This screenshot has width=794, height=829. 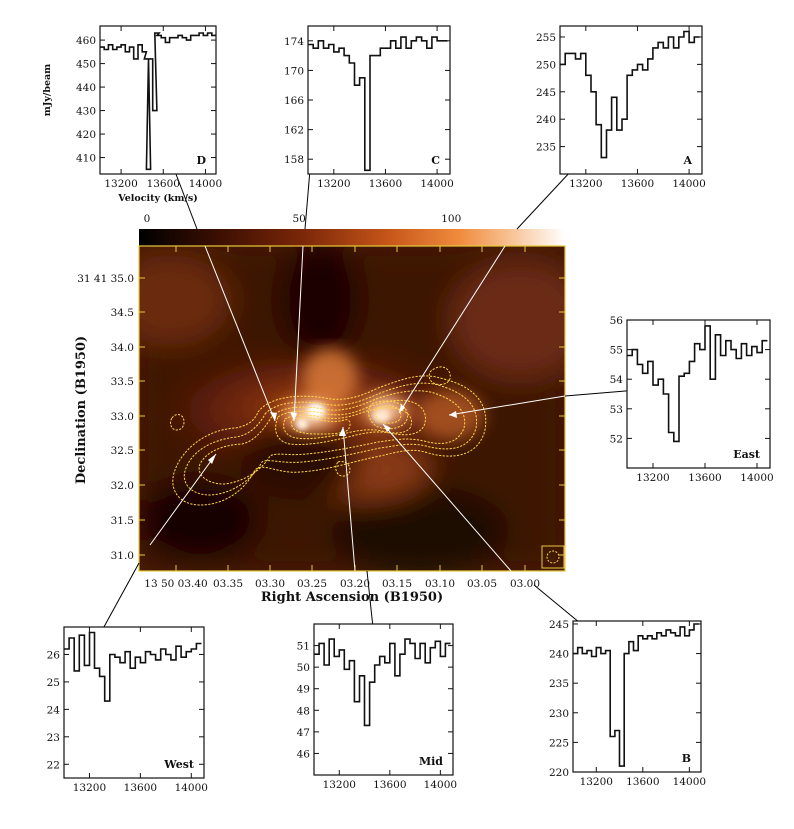 I want to click on dec-tick-label: 34.5, so click(x=122, y=313).